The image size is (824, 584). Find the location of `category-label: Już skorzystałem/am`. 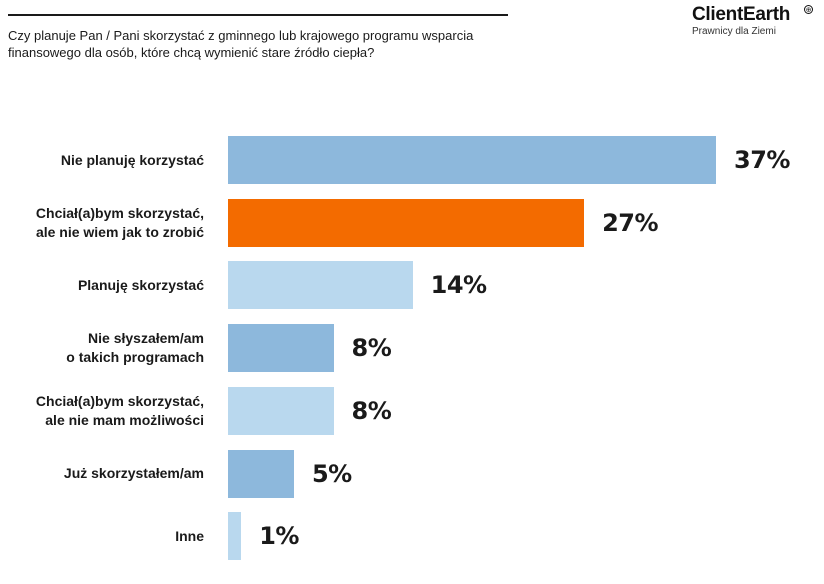

category-label: Już skorzystałem/am is located at coordinates (133, 473).